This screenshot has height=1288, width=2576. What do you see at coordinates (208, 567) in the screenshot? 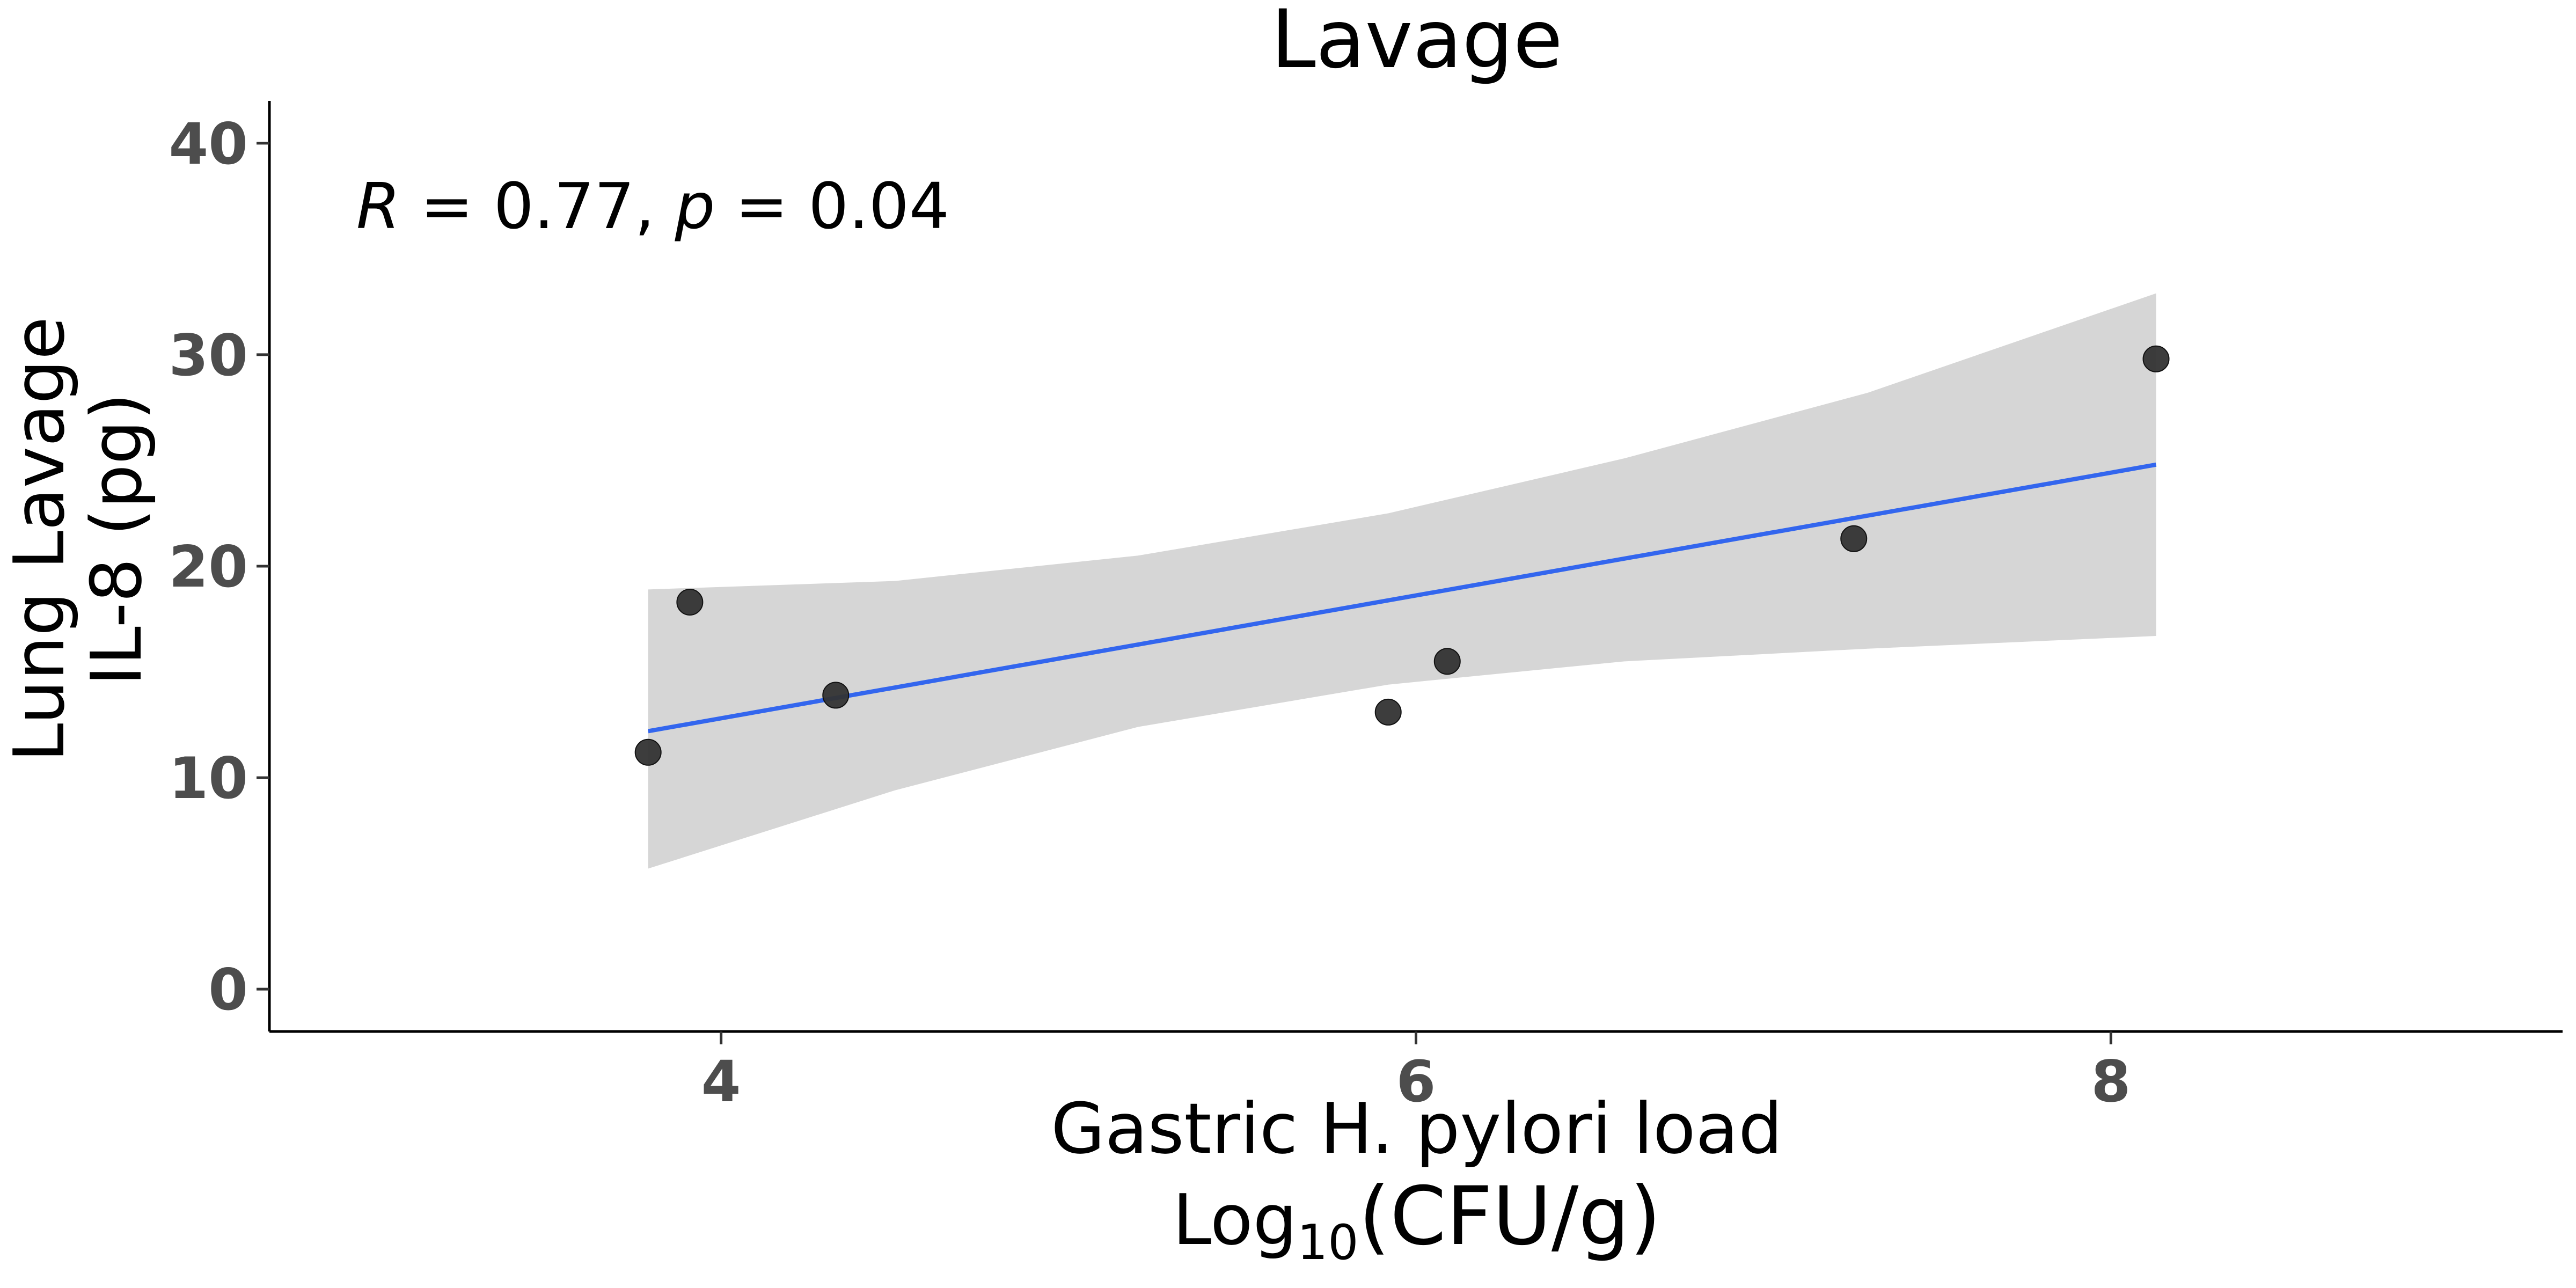
I see `y-tick-label: 20` at bounding box center [208, 567].